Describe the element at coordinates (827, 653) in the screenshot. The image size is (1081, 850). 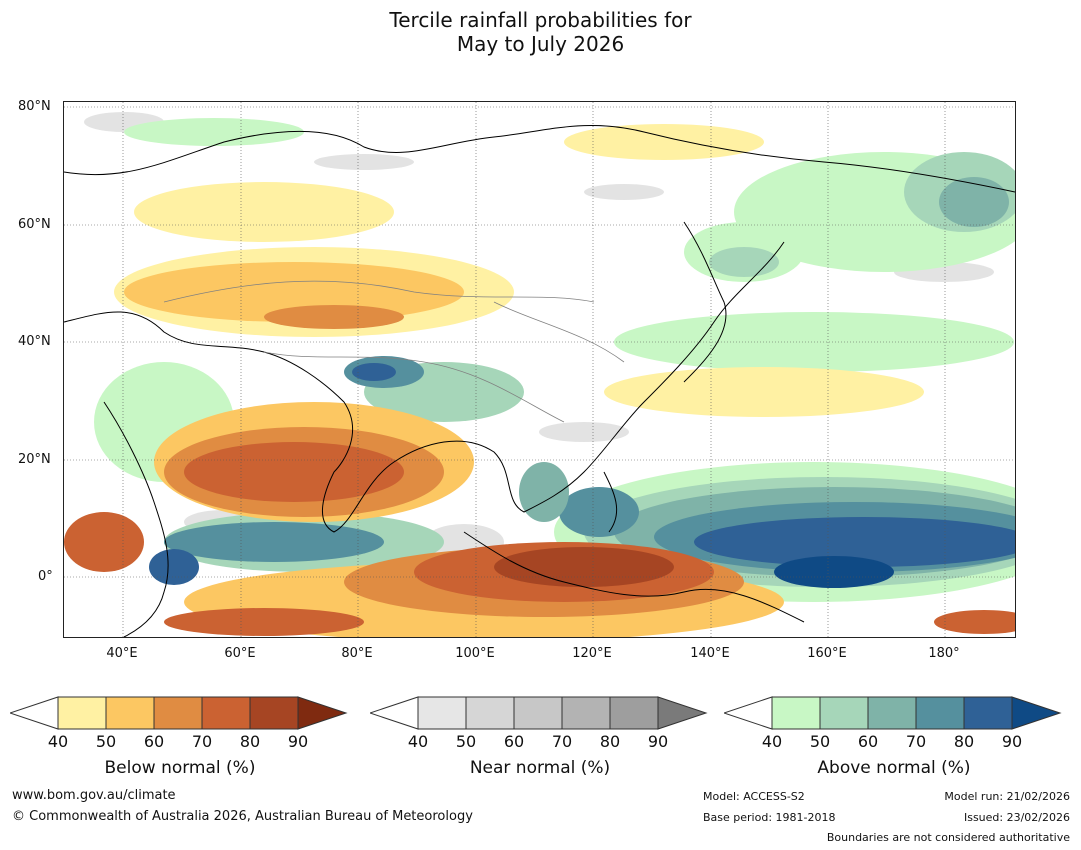
I see `lon-label-160e: 160°E` at that location.